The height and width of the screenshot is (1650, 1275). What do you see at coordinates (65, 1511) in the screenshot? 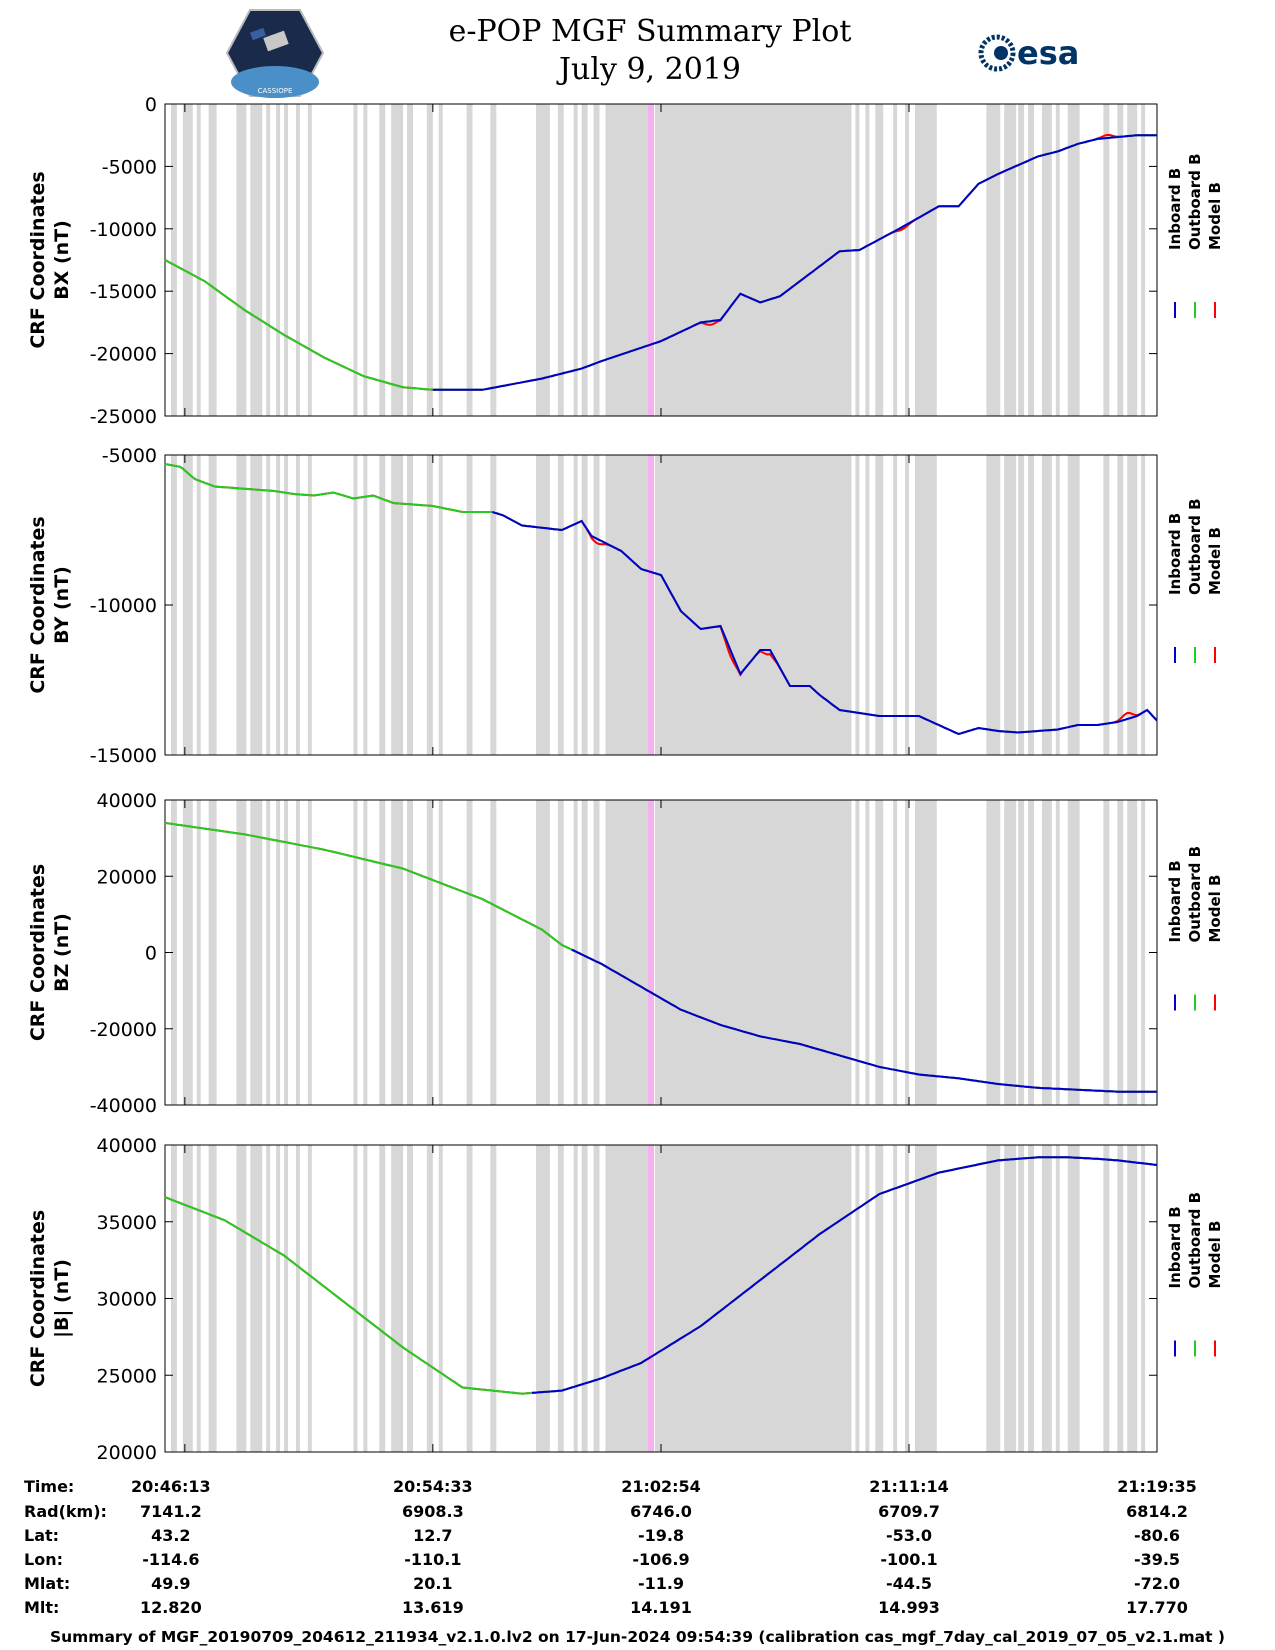
I see `orbit-row-label: Rad(km):` at bounding box center [65, 1511].